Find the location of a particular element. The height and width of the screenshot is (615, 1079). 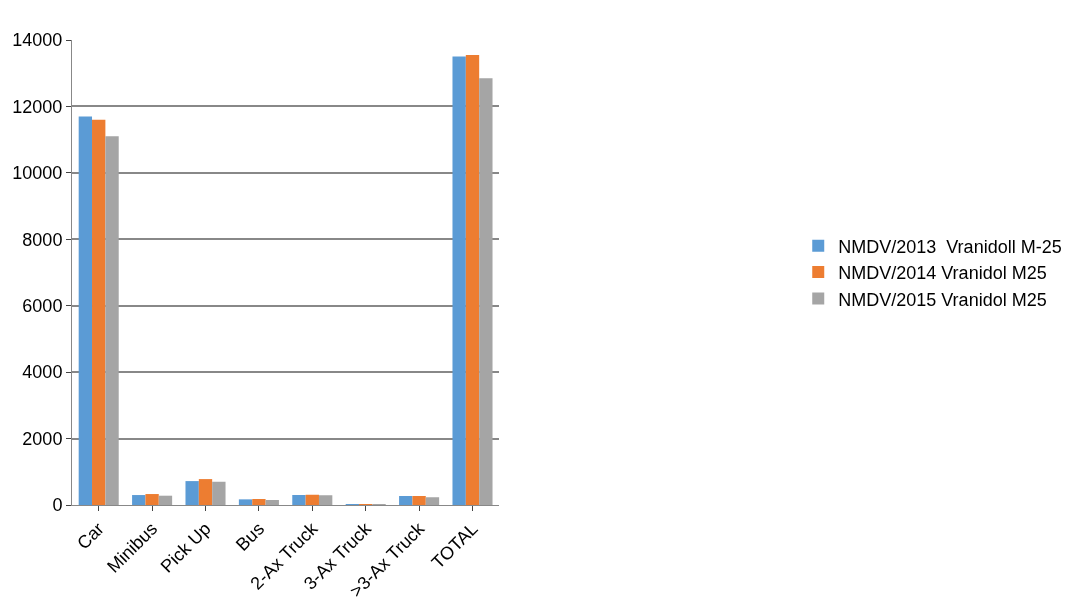

x-tick-label: Car is located at coordinates (90, 536).